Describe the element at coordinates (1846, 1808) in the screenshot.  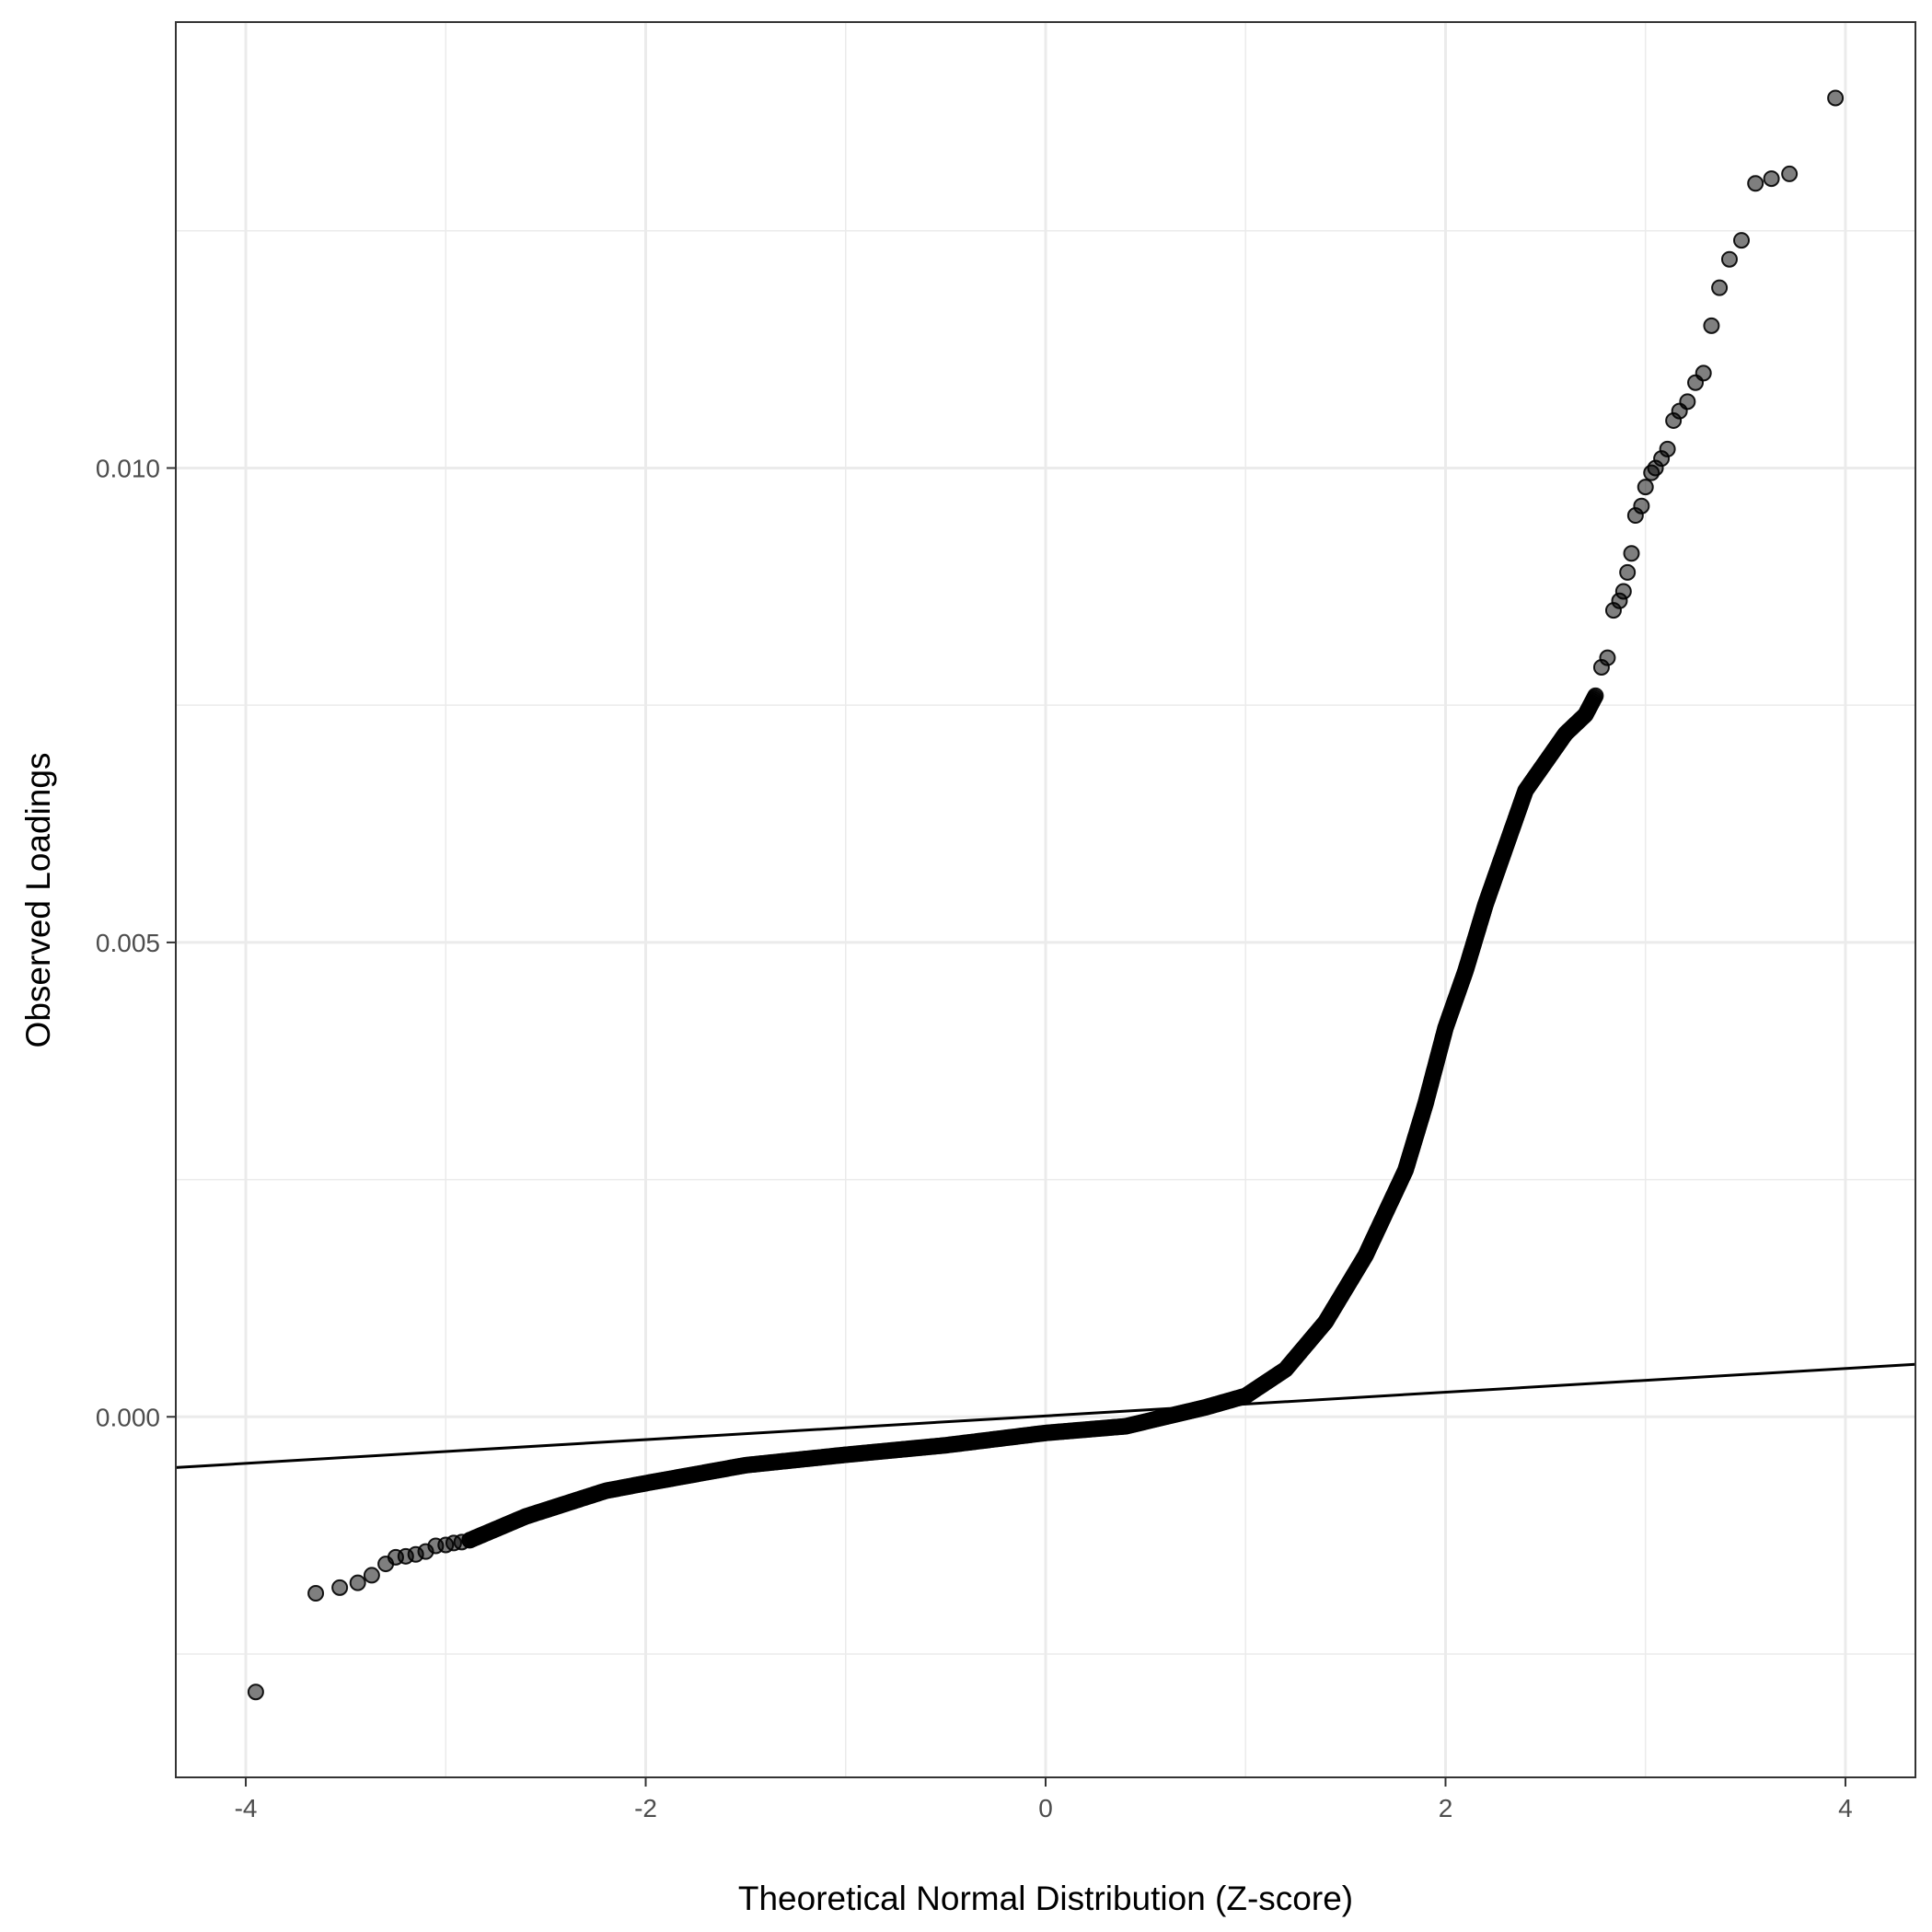
I see `x-tick-label: 4` at that location.